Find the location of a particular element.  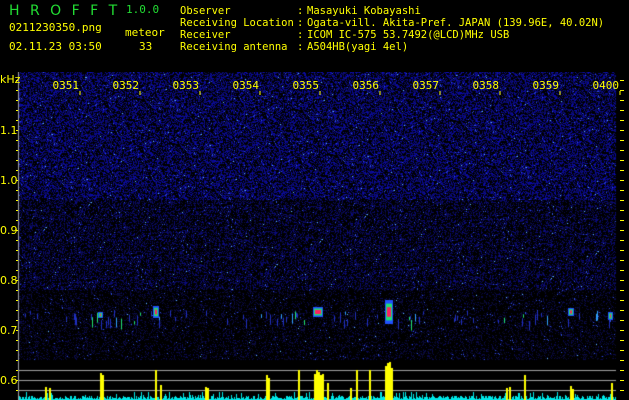

y-tick-label: 0.7 is located at coordinates (9, 330).